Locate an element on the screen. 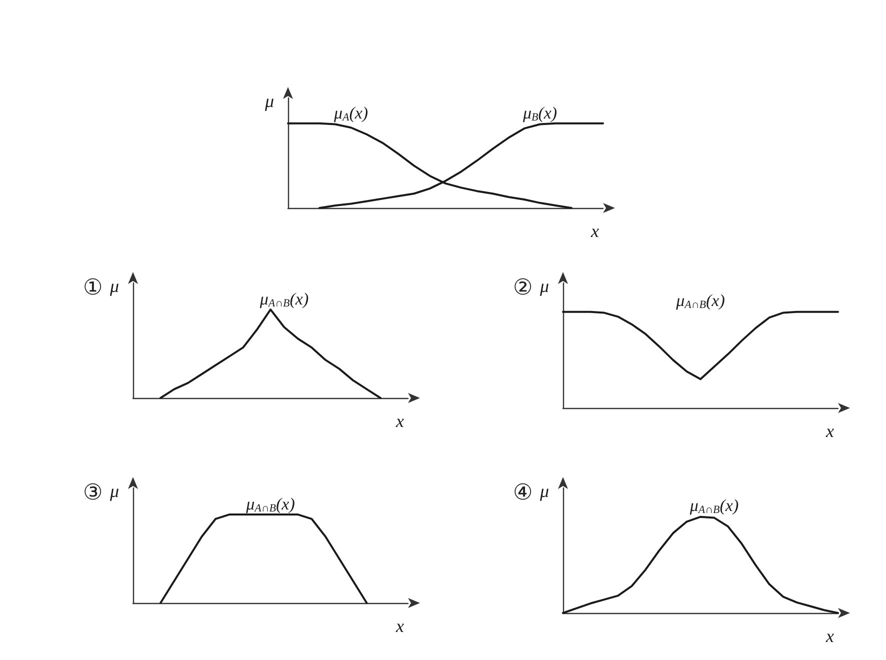 The image size is (886, 660). chart-title: ① is located at coordinates (93, 287).